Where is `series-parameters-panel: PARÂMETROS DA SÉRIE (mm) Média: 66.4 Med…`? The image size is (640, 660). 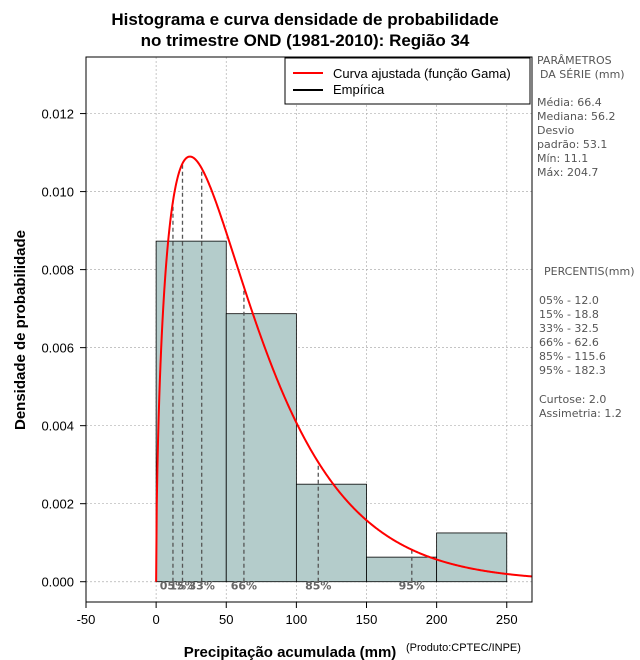
series-parameters-panel: PARÂMETROS DA SÉRIE (mm) Média: 66.4 Med… is located at coordinates (581, 116).